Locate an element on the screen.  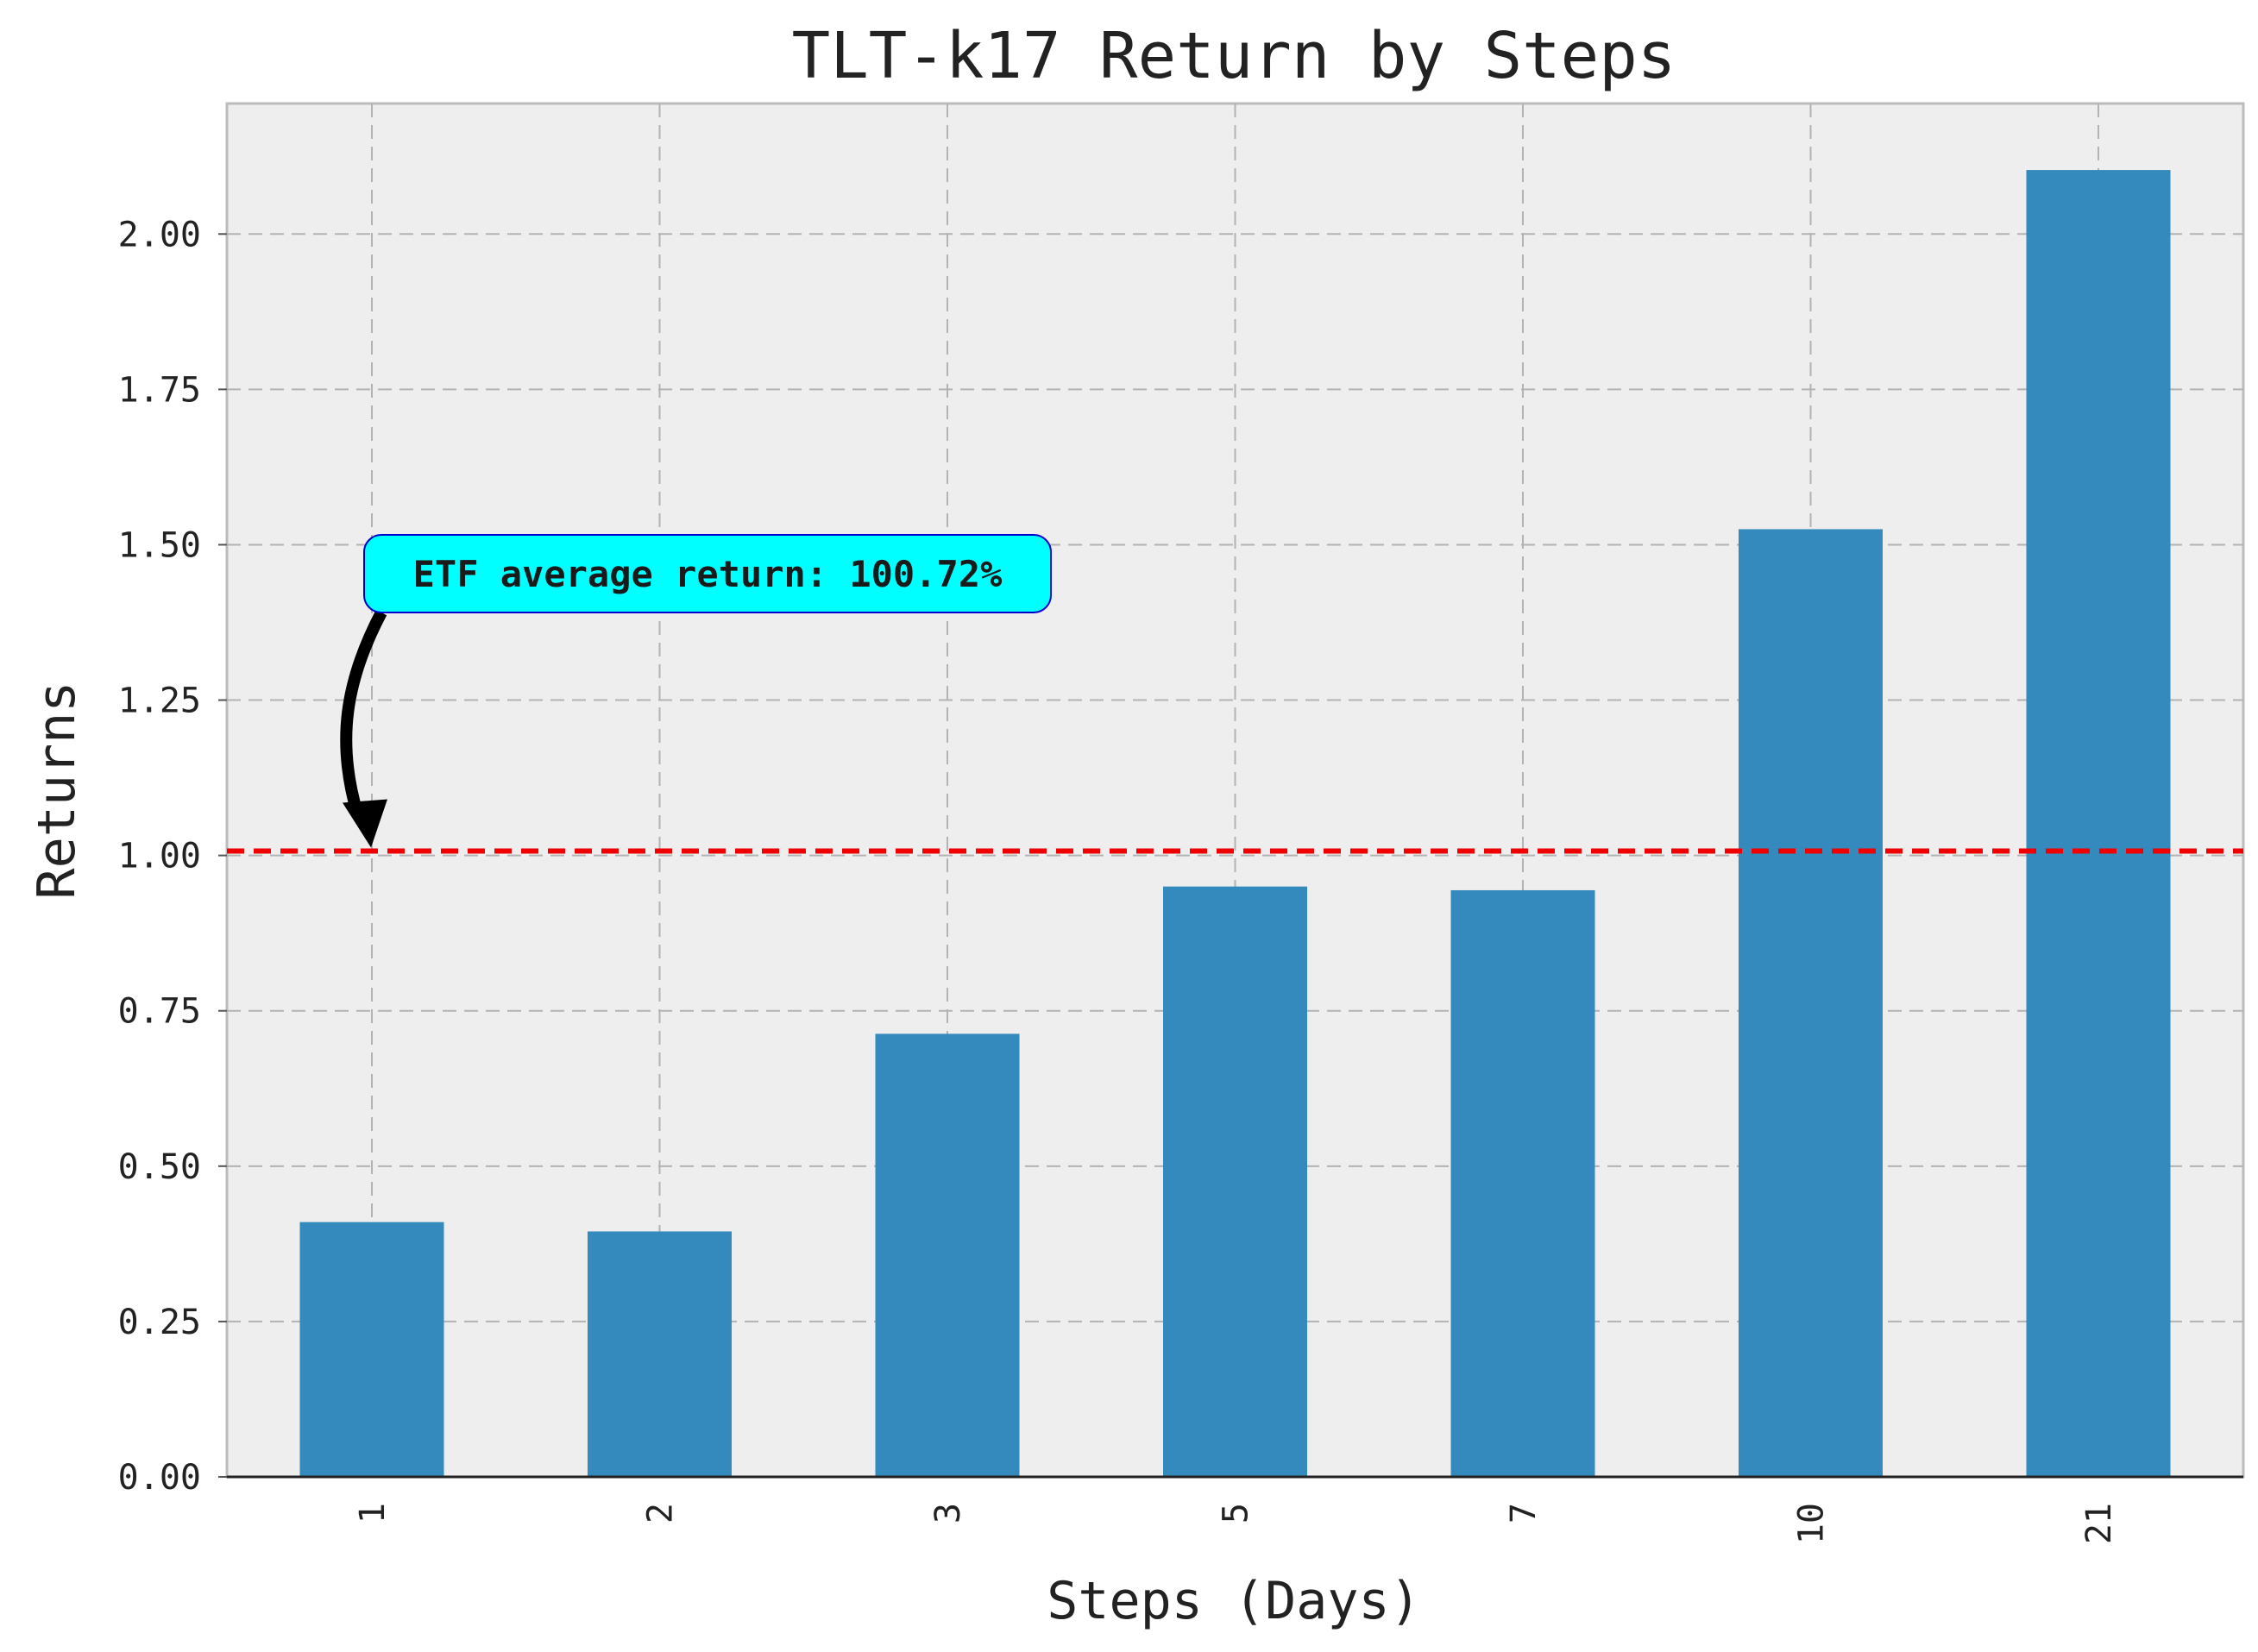
y-tick-labels: 0.00 0.25 0.50 0.75 1.00 1.25 1.50 1.75 2.00 is located at coordinates (159, 856).